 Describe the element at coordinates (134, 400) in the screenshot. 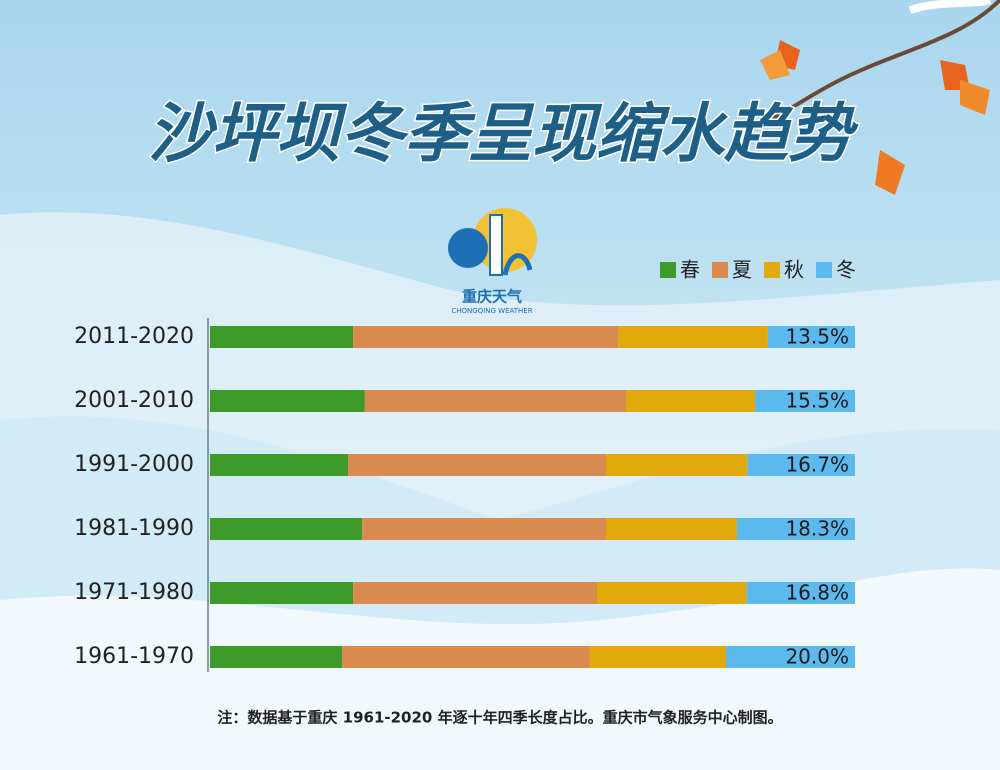

I see `y-tick-label: 2001-2010` at that location.